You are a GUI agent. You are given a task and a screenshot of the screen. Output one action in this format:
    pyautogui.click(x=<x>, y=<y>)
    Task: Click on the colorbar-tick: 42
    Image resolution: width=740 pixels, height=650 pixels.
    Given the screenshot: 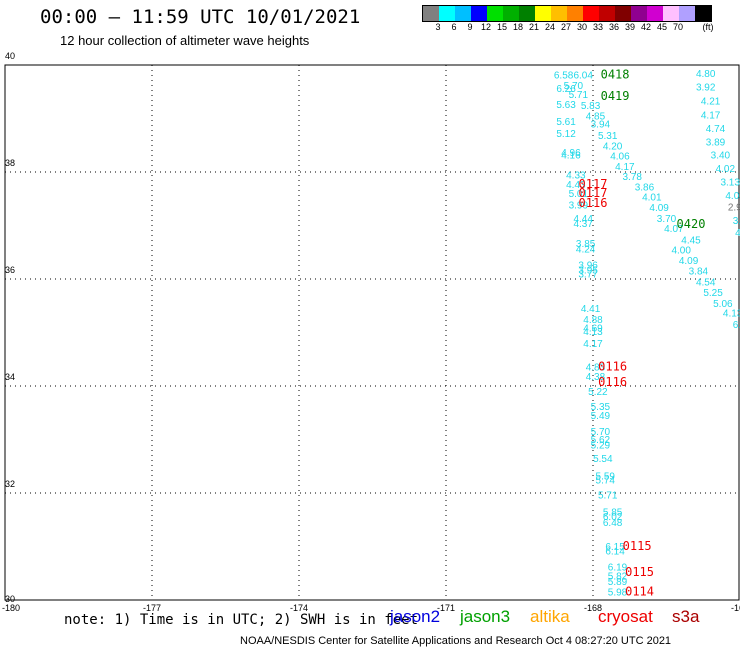 What is the action you would take?
    pyautogui.click(x=646, y=27)
    